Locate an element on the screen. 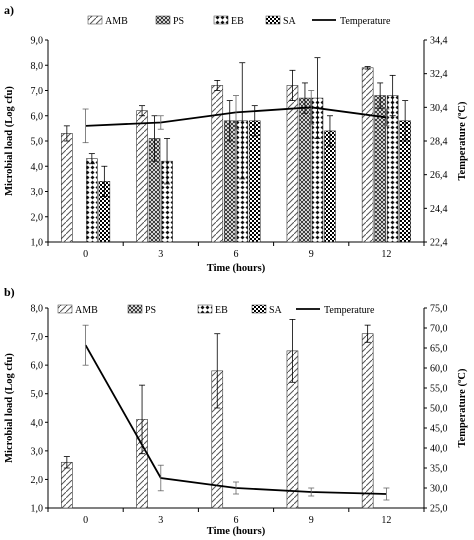 The width and height of the screenshot is (474, 540). panel-label: b) is located at coordinates (9, 292).